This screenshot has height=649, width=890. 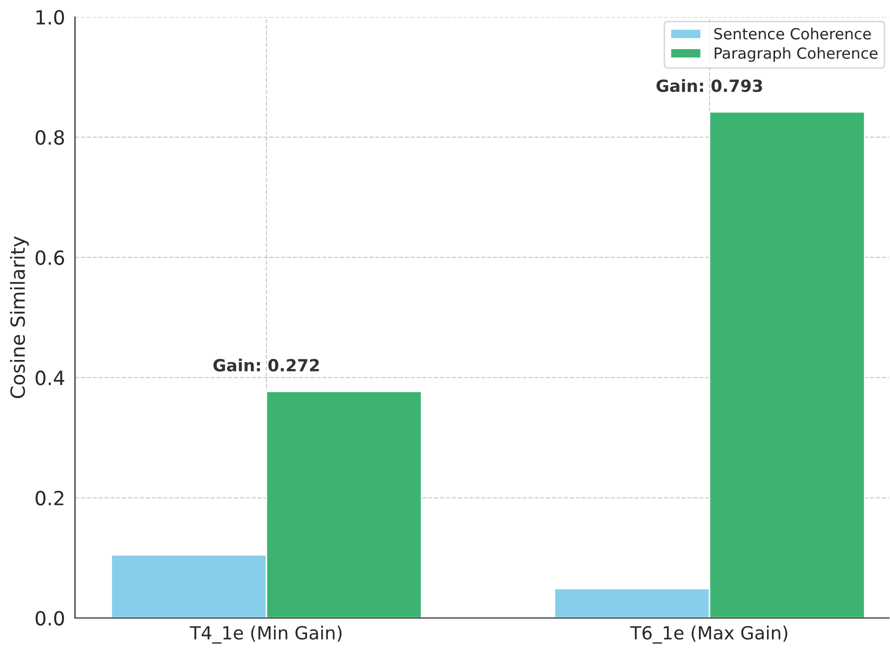 What do you see at coordinates (50, 498) in the screenshot?
I see `y-tick-label: 0.2` at bounding box center [50, 498].